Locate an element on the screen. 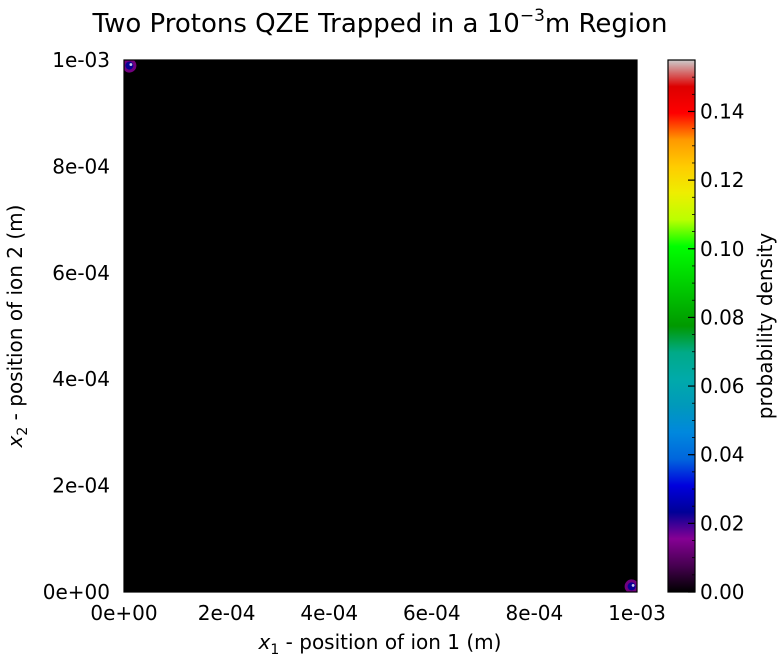  y-axis-label-subscript: 2 is located at coordinates (23, 431).